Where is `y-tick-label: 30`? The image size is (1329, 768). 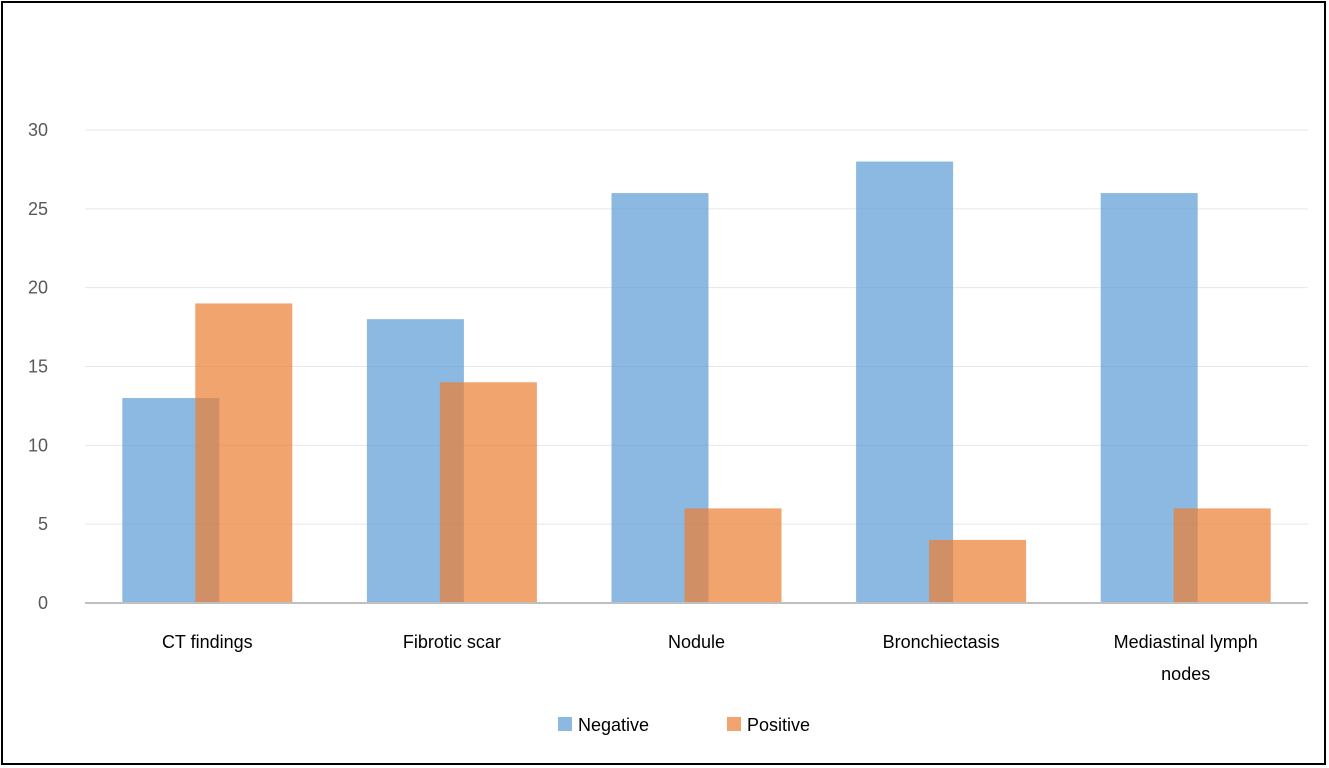
y-tick-label: 30 is located at coordinates (38, 130).